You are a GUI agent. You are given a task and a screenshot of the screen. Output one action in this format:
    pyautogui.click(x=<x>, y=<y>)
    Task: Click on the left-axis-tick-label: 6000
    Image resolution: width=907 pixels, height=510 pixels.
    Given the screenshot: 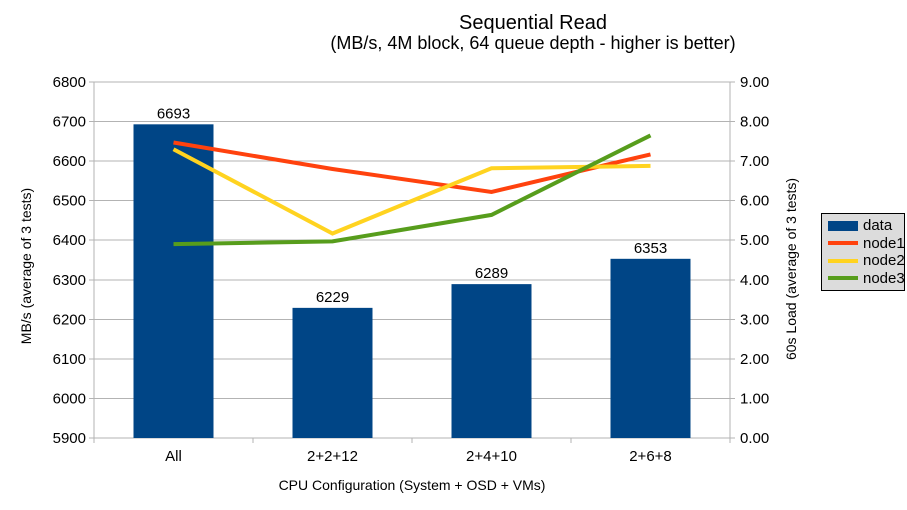 What is the action you would take?
    pyautogui.click(x=69, y=398)
    